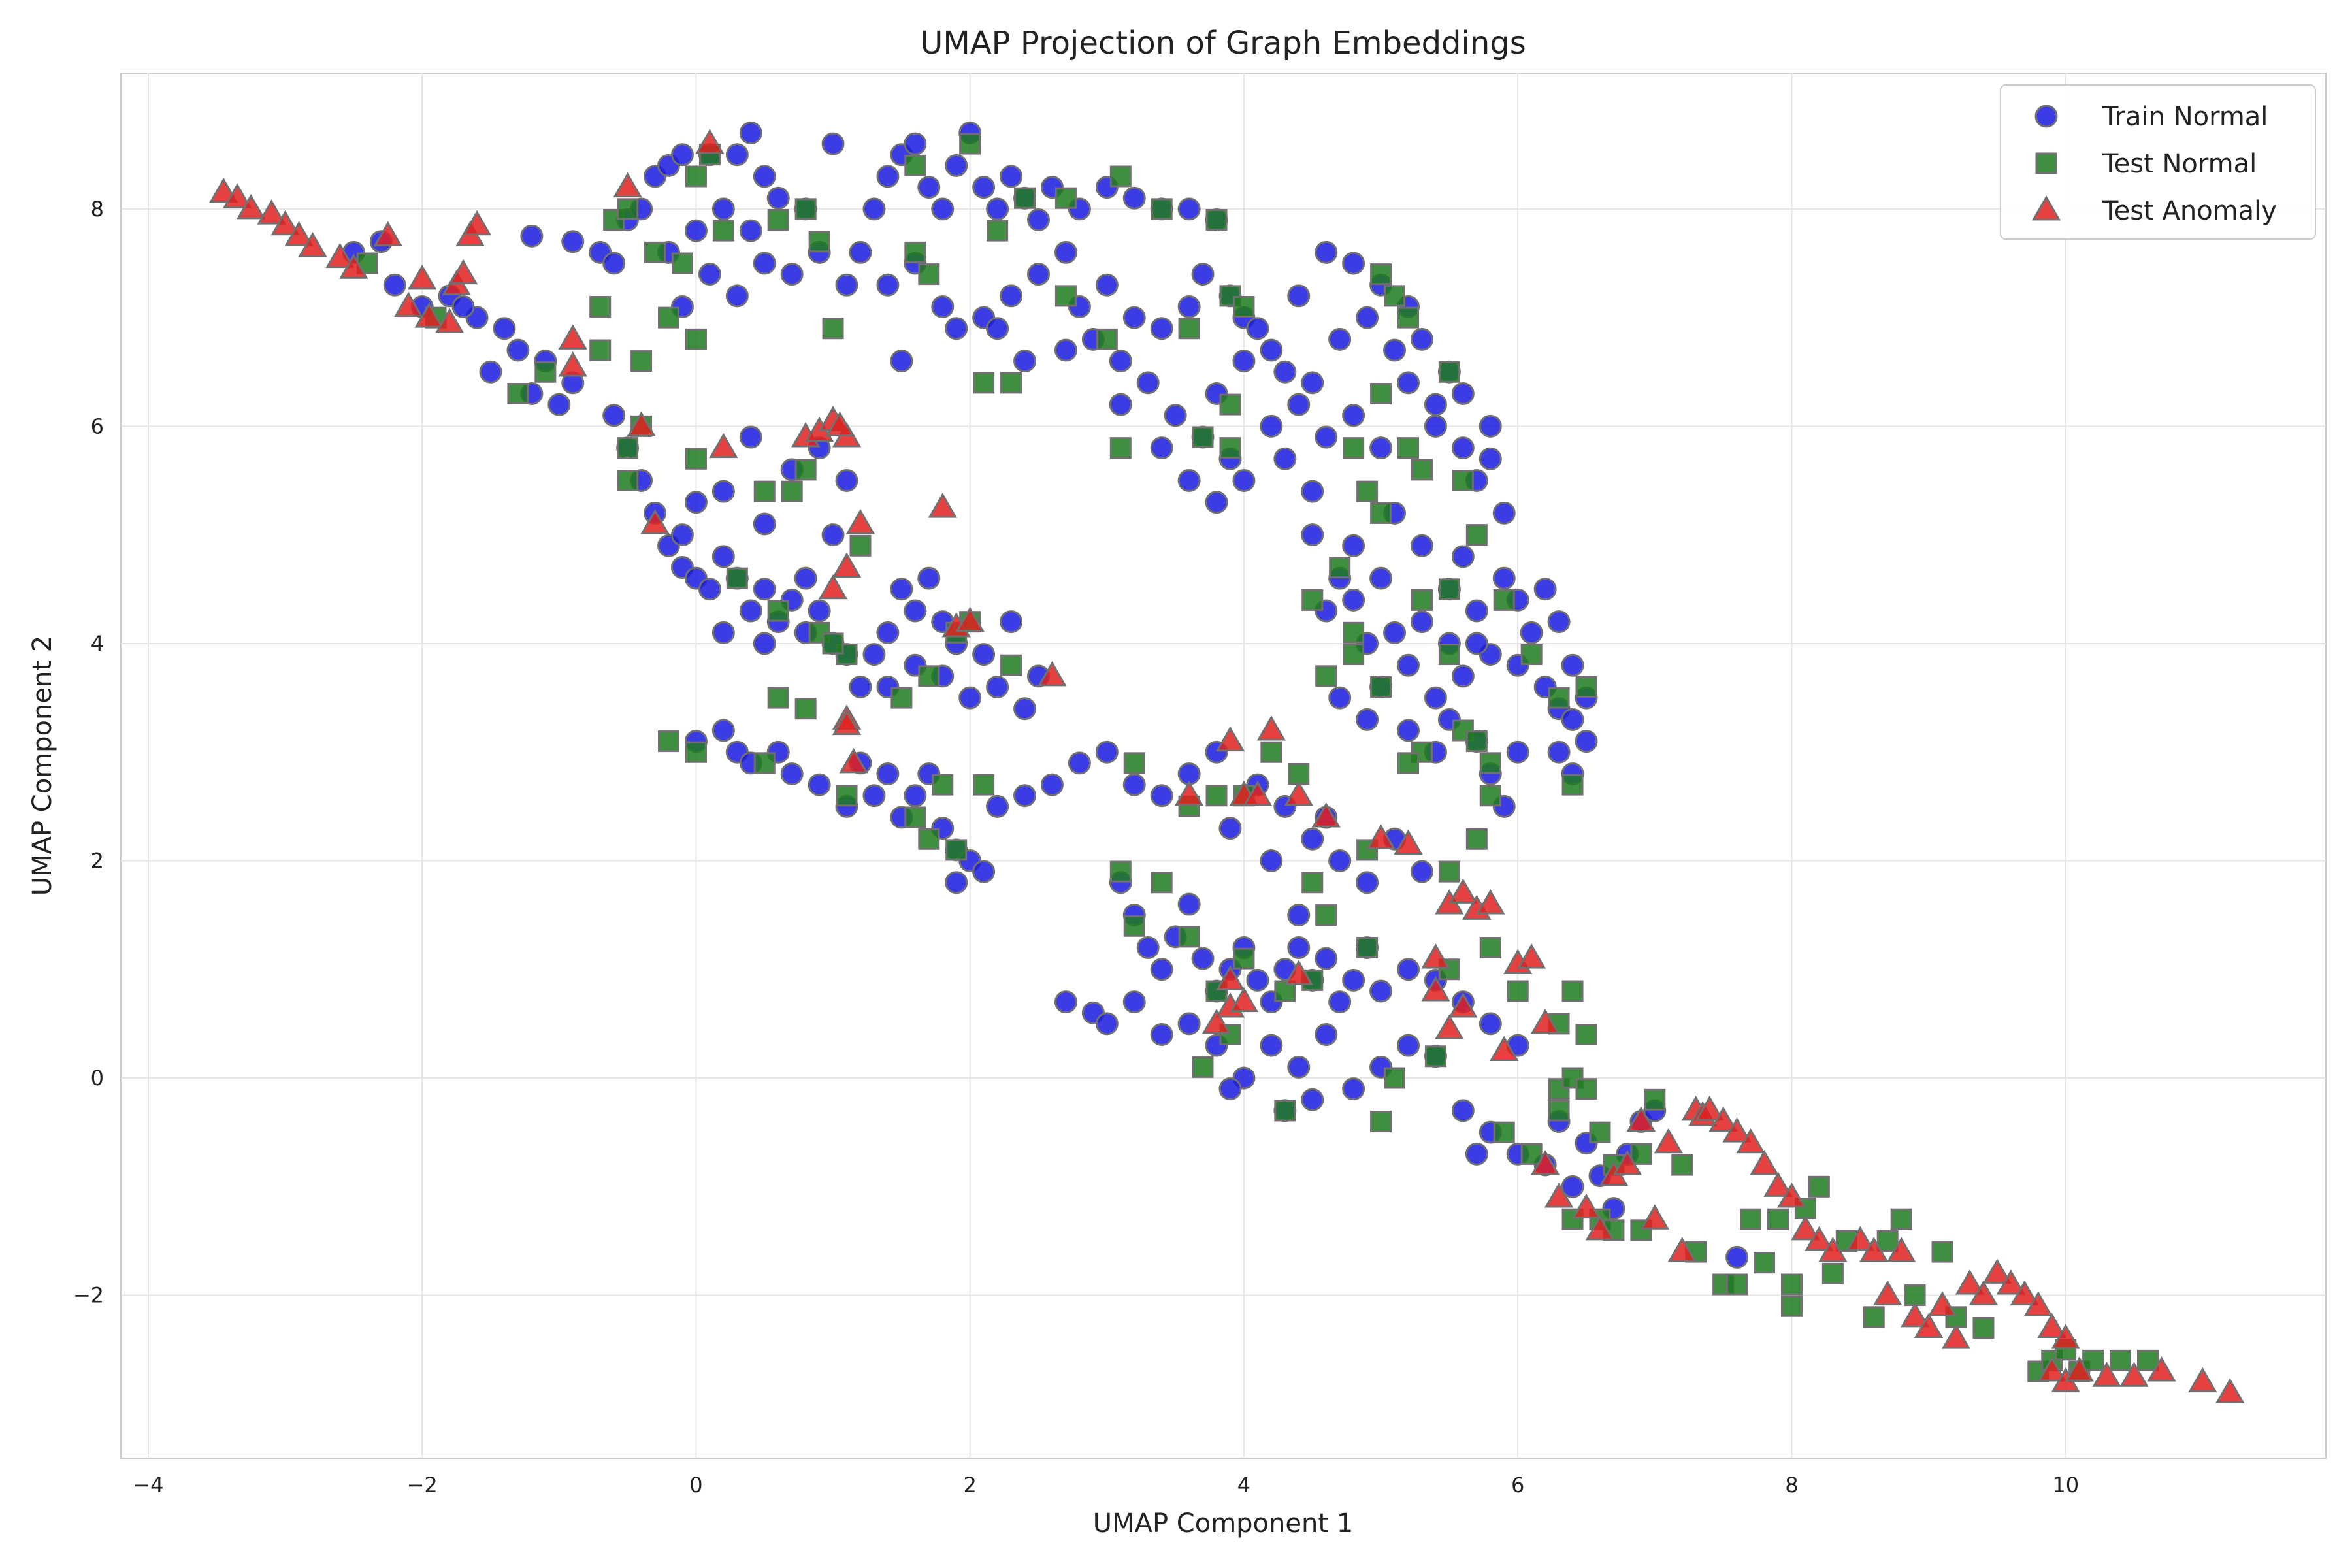  Describe the element at coordinates (2185, 117) in the screenshot. I see `legend-label: Train Normal` at that location.